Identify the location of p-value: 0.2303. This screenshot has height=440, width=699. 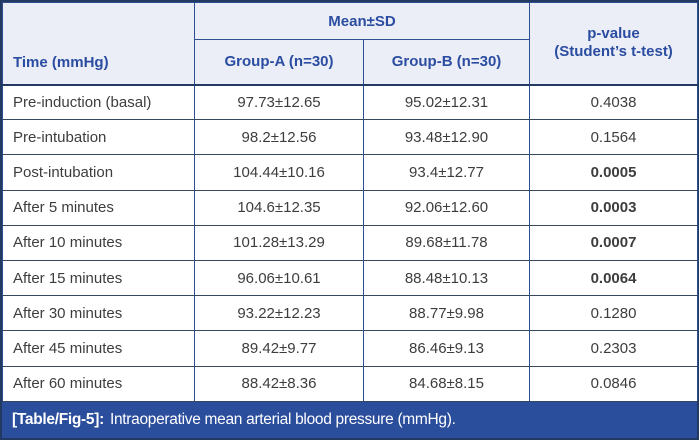
(614, 348).